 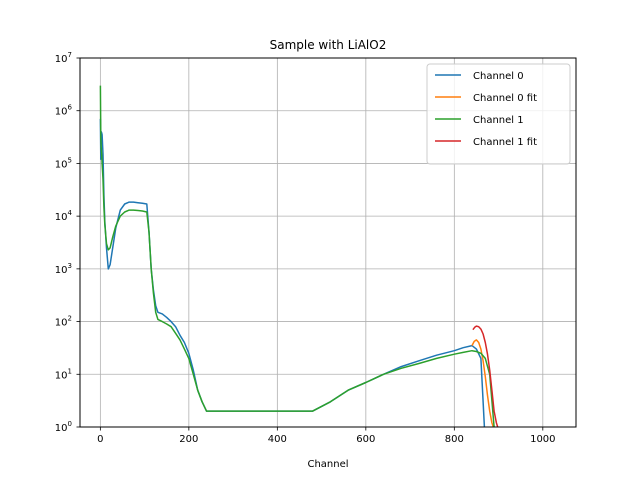 What do you see at coordinates (63, 269) in the screenshot?
I see `y-tick-label: 10³` at bounding box center [63, 269].